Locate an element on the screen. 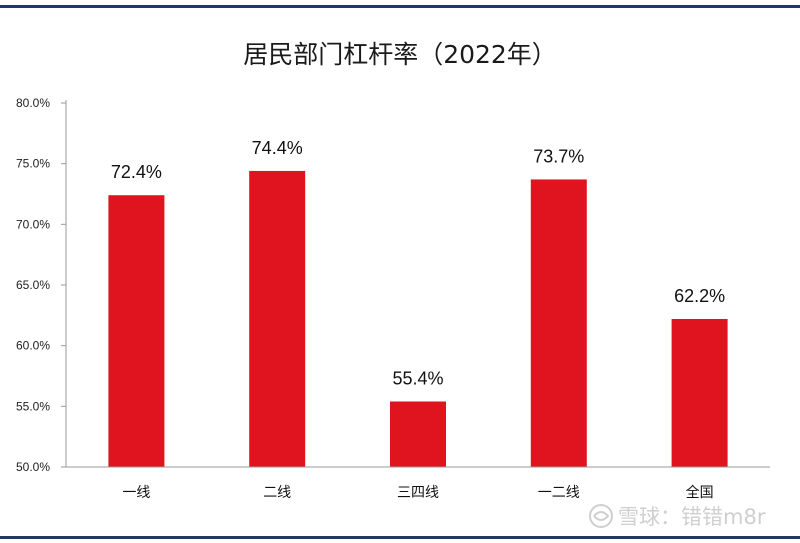 This screenshot has height=543, width=800. data-label: 55.4% is located at coordinates (417, 378).